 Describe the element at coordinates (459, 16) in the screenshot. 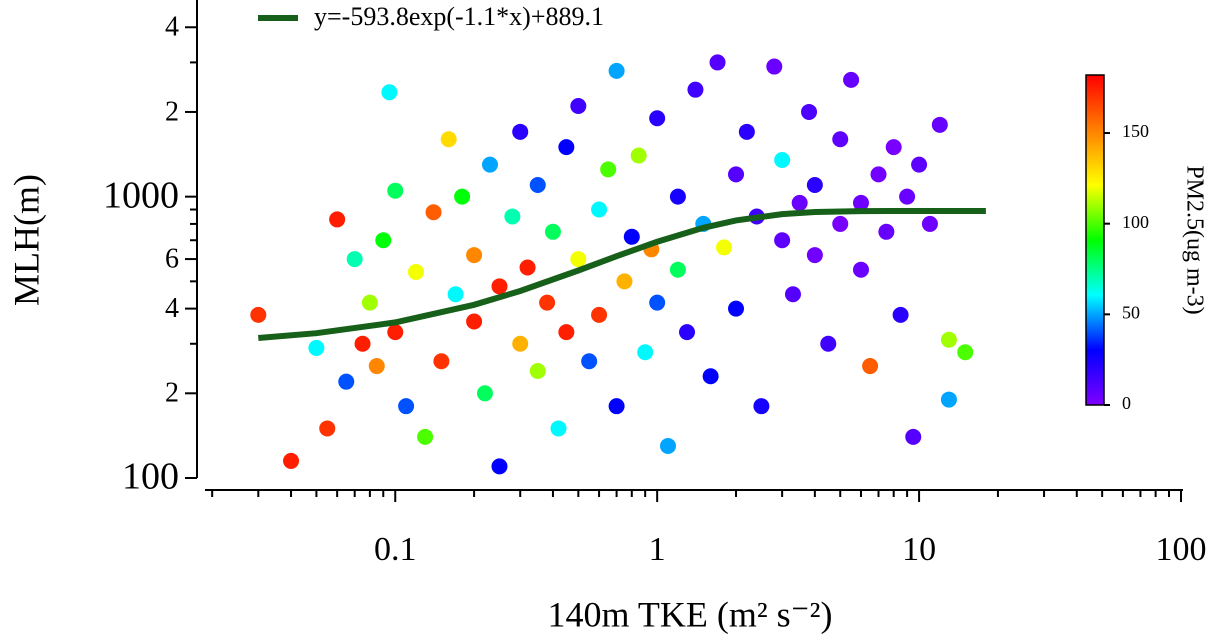

I see `legend-label: y=-593.8exp(-1.1*x)+889.1` at that location.